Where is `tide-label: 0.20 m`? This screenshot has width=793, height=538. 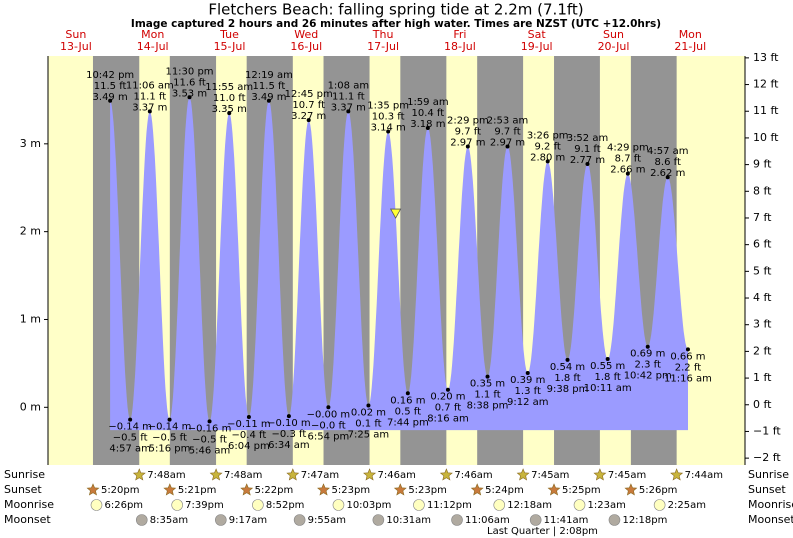
tide-label: 0.20 m is located at coordinates (447, 397).